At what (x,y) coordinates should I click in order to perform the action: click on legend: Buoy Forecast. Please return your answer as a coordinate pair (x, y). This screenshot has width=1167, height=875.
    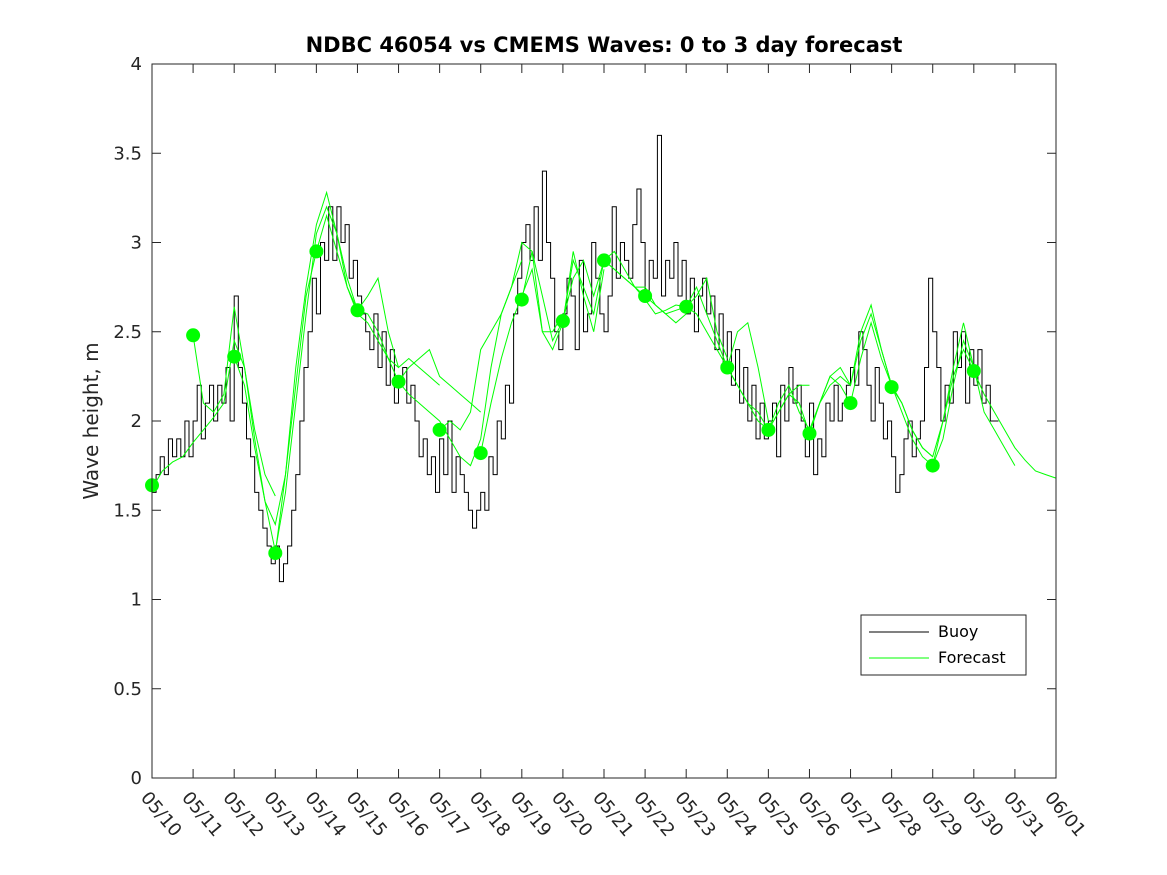
    Looking at the image, I should click on (943, 645).